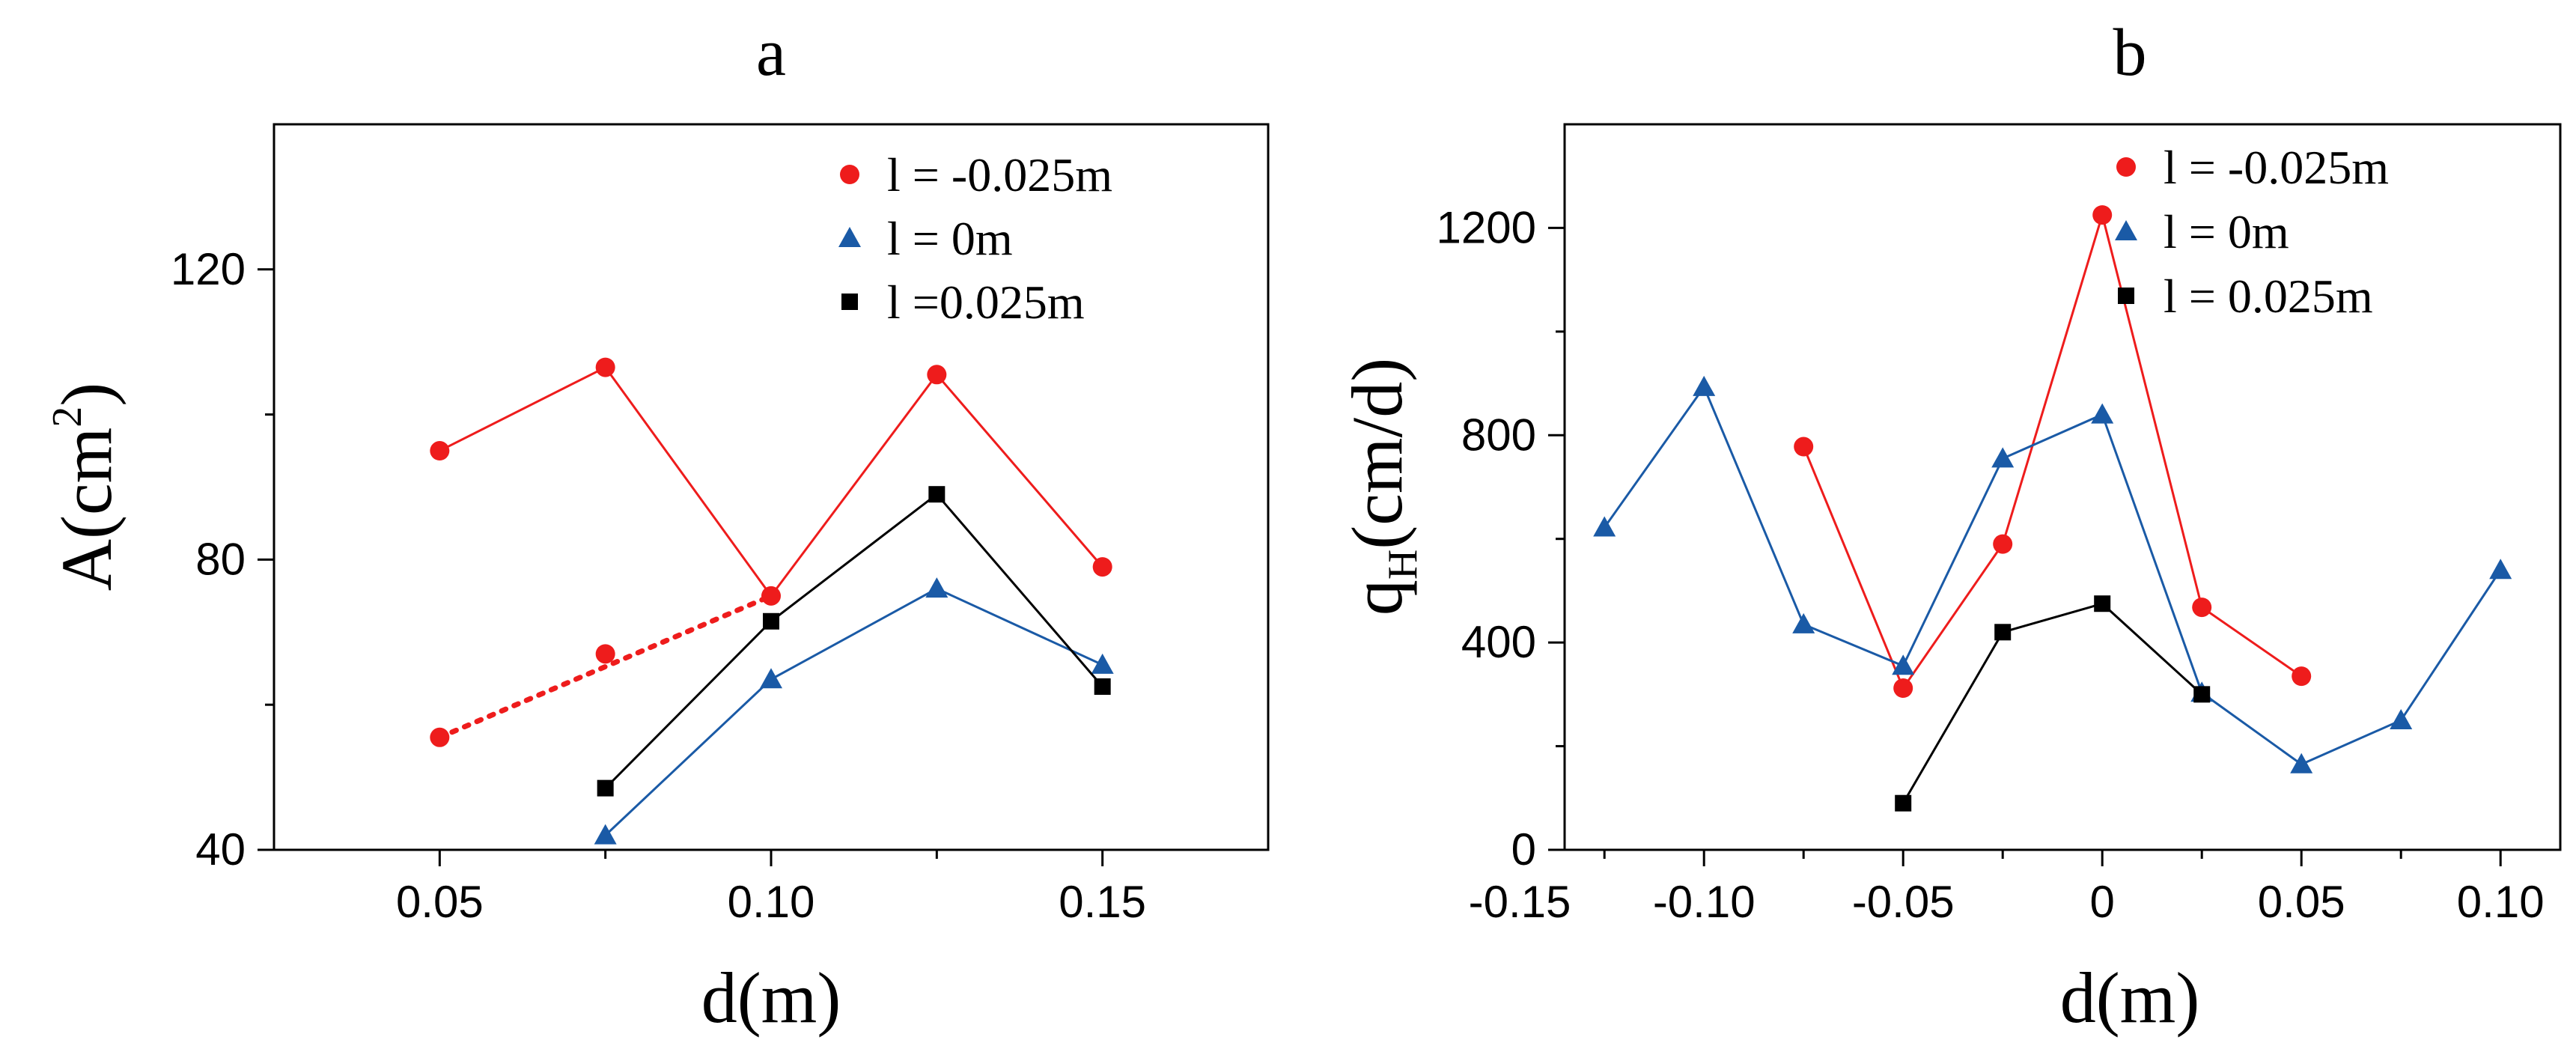  I want to click on panel-a-title: a, so click(771, 53).